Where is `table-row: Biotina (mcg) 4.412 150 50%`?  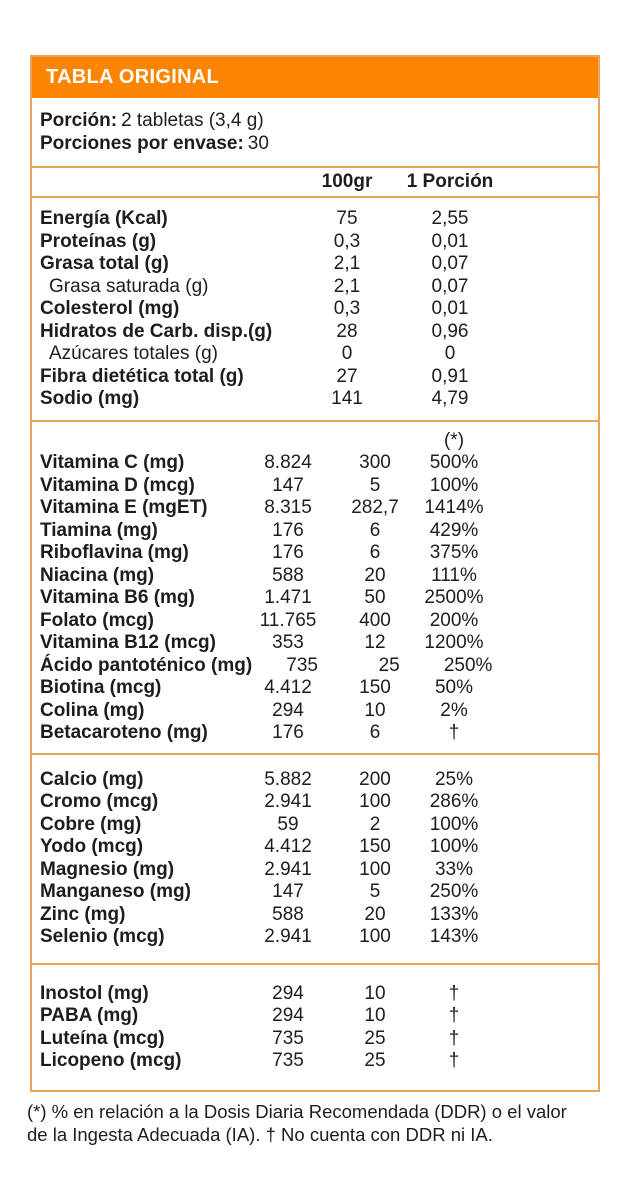
table-row: Biotina (mcg) 4.412 150 50% is located at coordinates (315, 688).